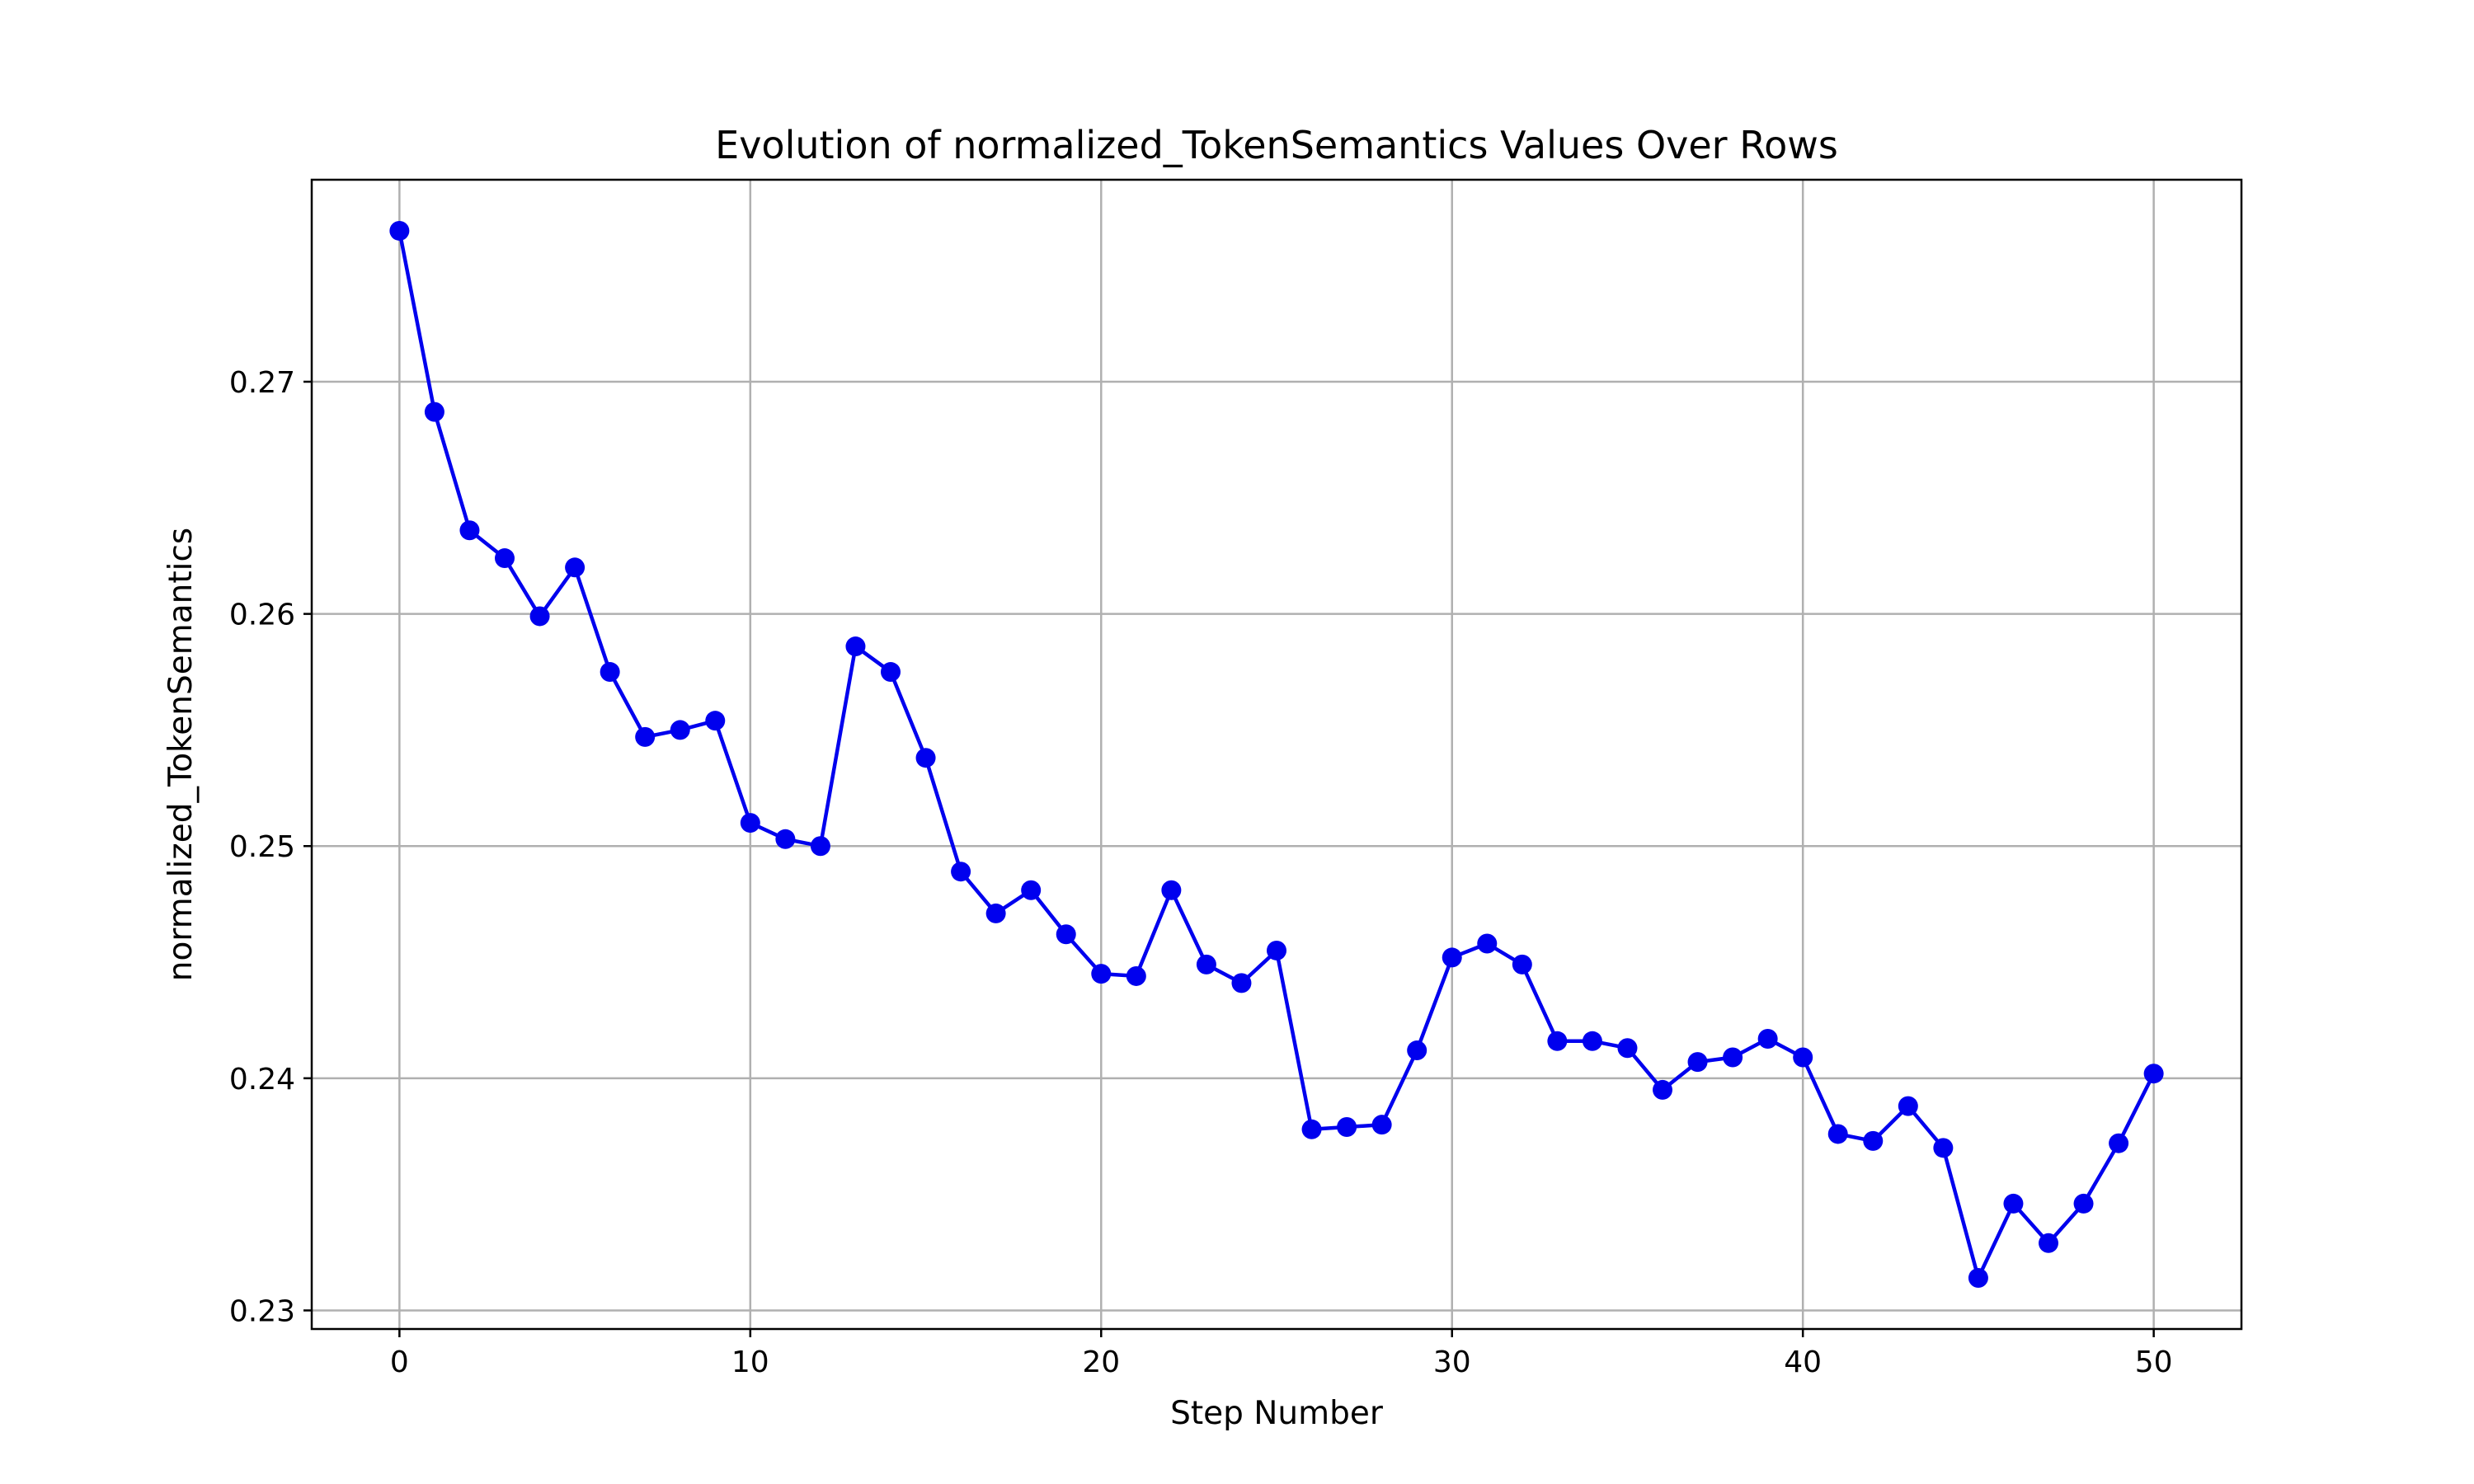  Describe the element at coordinates (181, 754) in the screenshot. I see `y-axis-label: normalized_TokenSemantics` at that location.